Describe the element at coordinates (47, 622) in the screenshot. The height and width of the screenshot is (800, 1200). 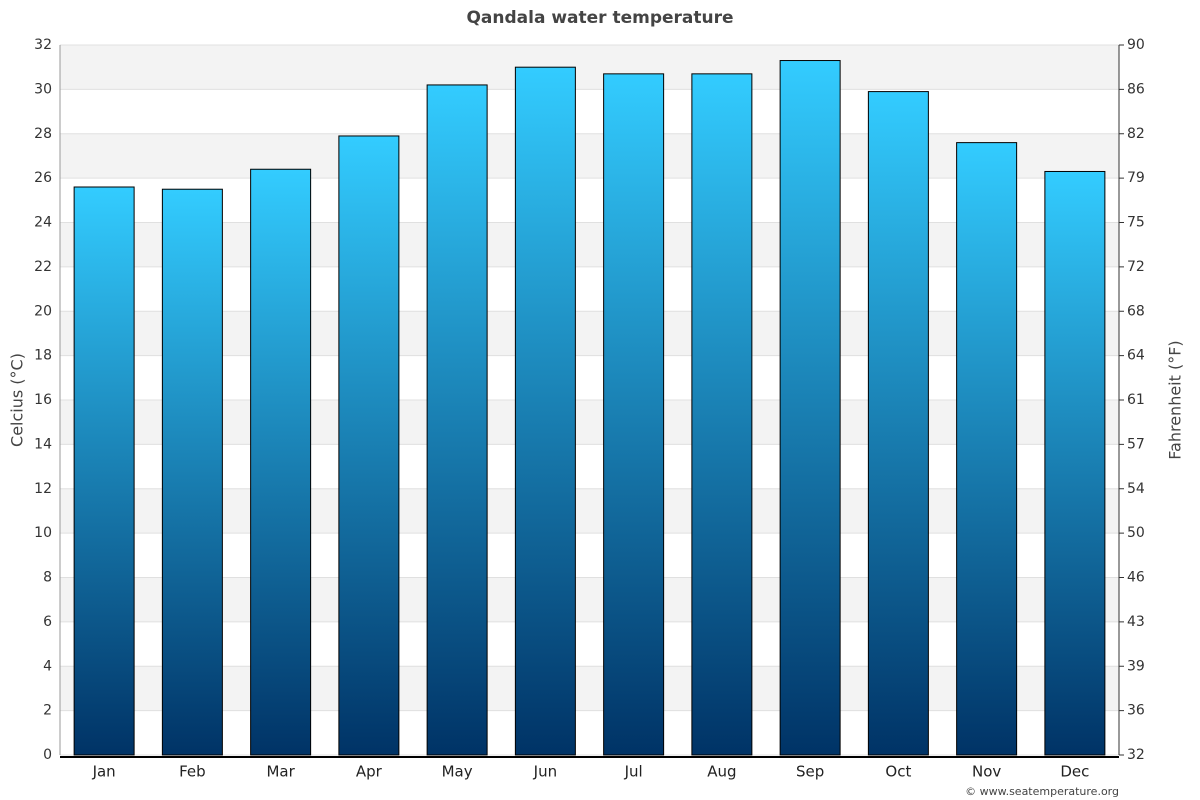
I see `y-tick-label: 6` at that location.